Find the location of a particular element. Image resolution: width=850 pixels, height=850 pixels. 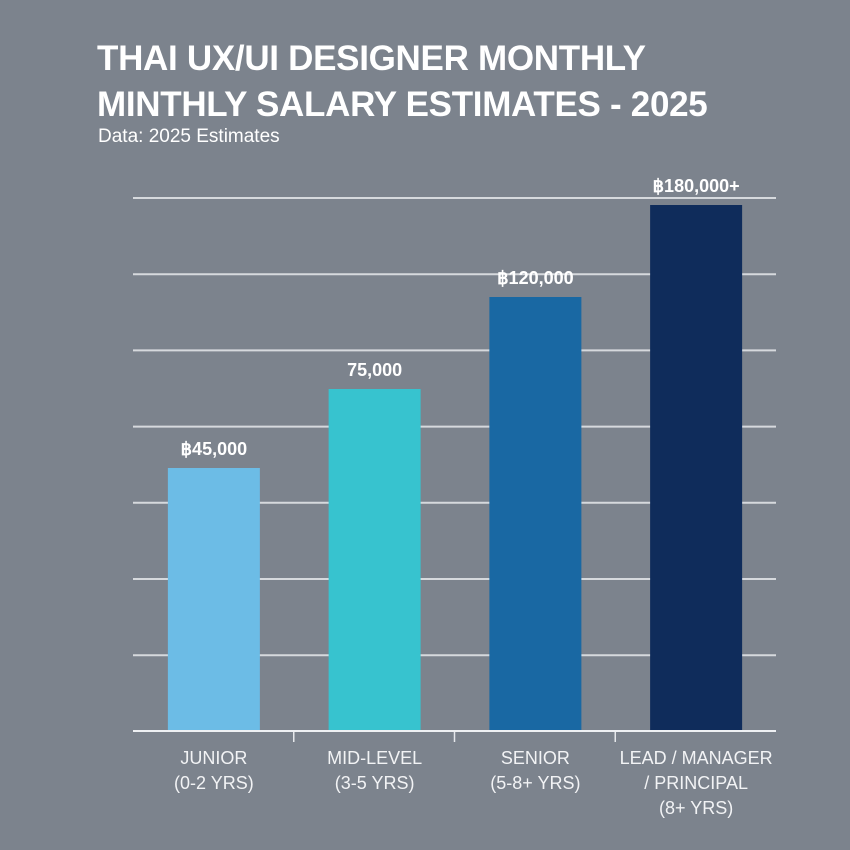

x-tick-label-line: / PRINCIPAL is located at coordinates (696, 783).